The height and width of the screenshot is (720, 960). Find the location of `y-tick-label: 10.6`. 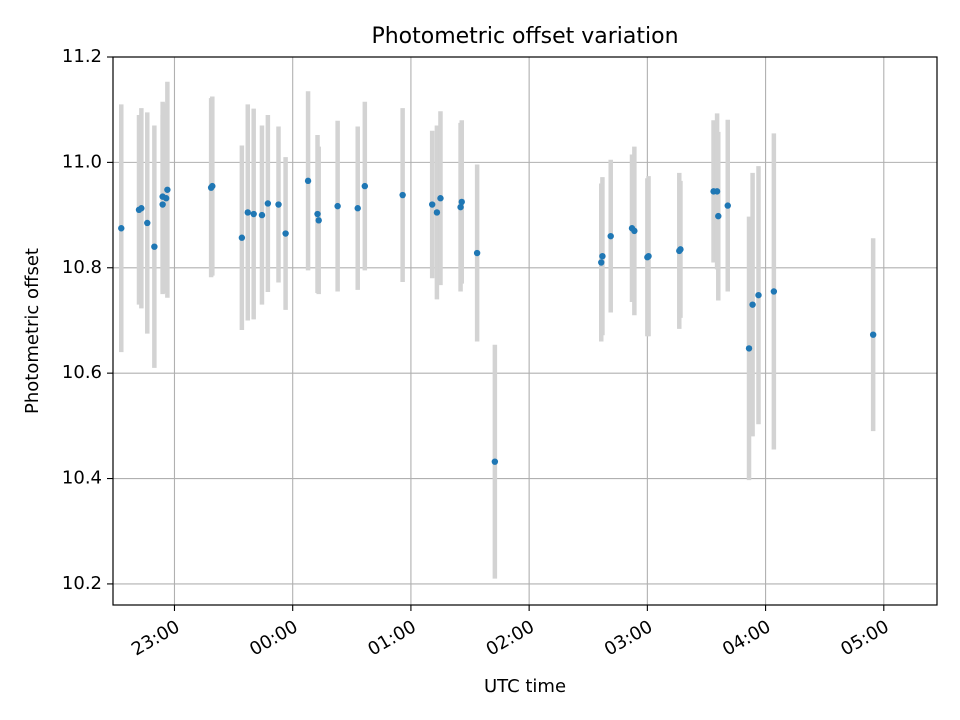

y-tick-label: 10.6 is located at coordinates (82, 372).